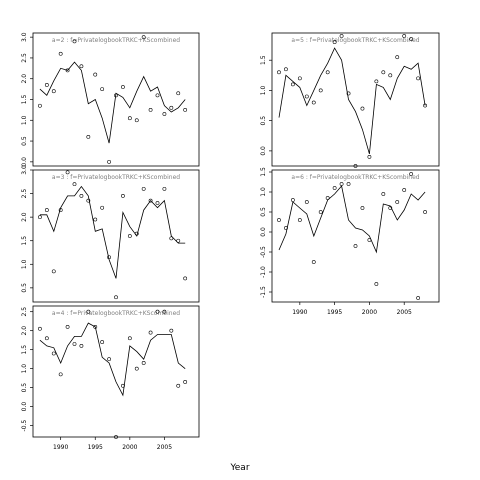  I want to click on x-tick-label: 1990, so click(299, 312).